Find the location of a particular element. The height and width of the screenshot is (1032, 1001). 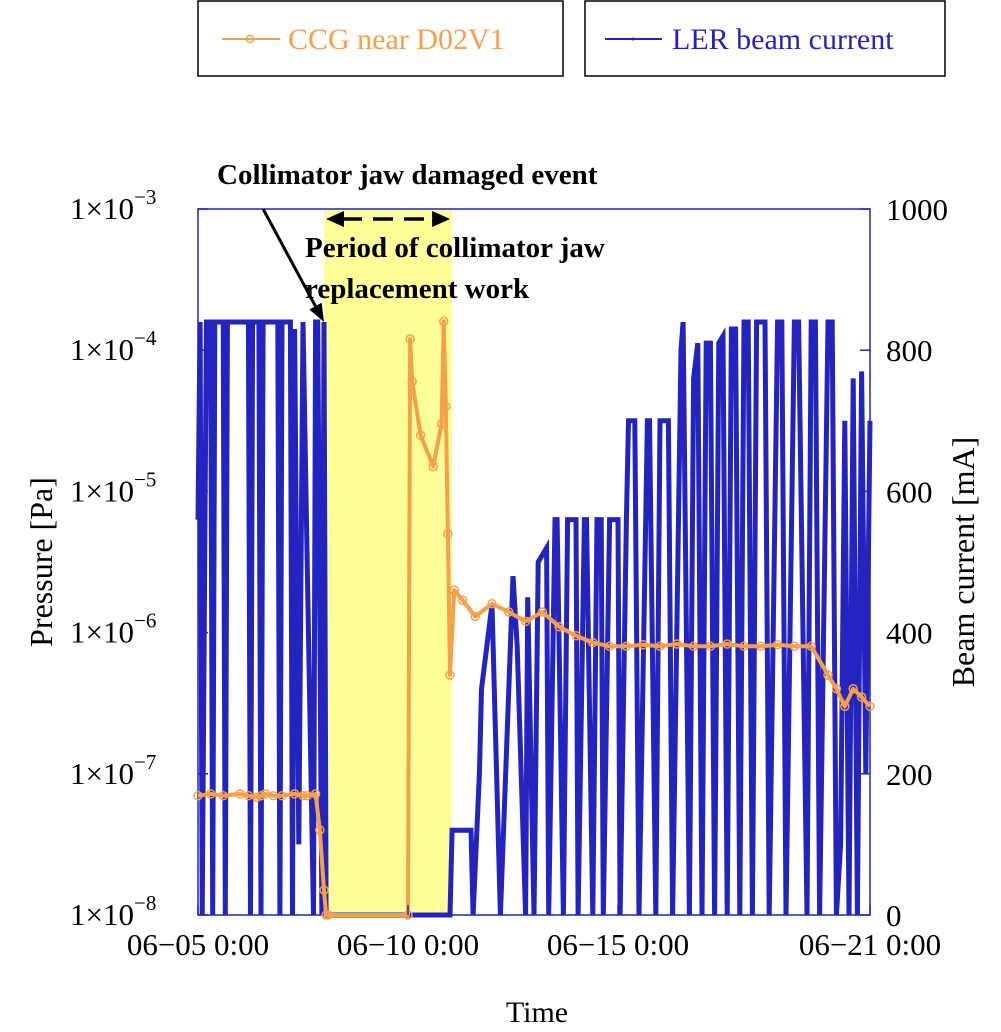

right-axis-ticks: 0 200 400 600 800 1000 is located at coordinates (904, 562).